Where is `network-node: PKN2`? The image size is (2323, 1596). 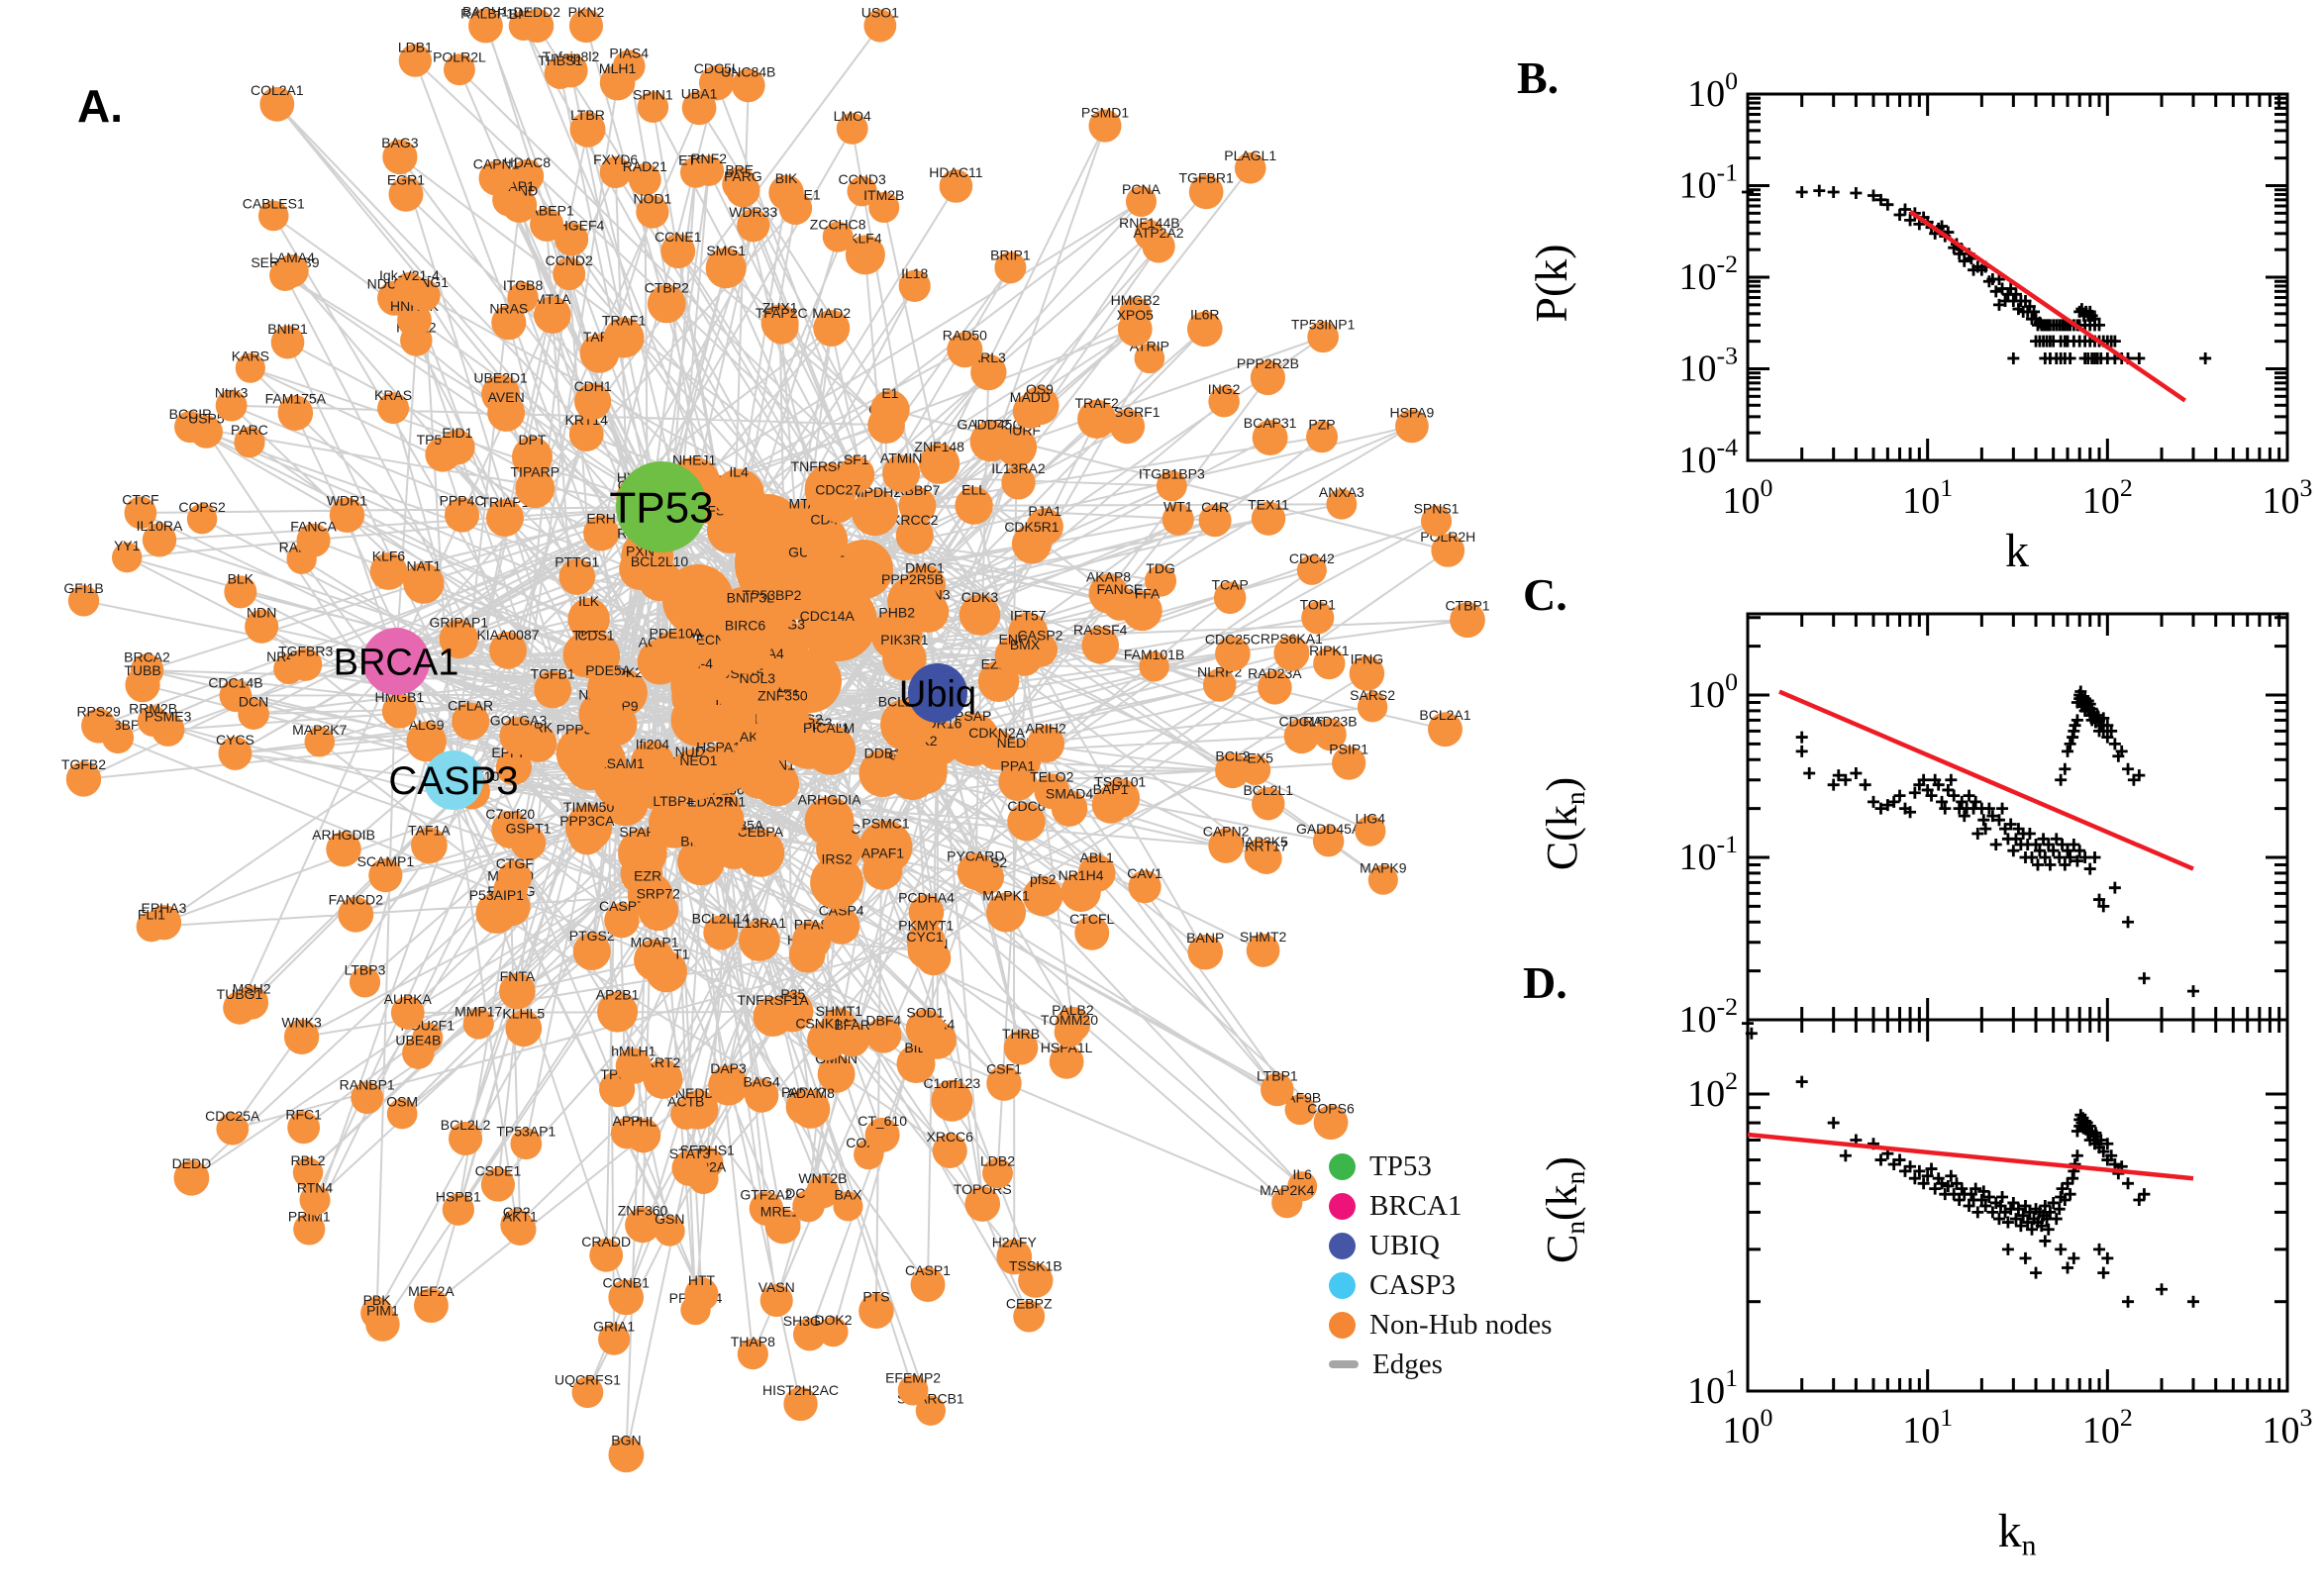 network-node: PKN2 is located at coordinates (586, 24).